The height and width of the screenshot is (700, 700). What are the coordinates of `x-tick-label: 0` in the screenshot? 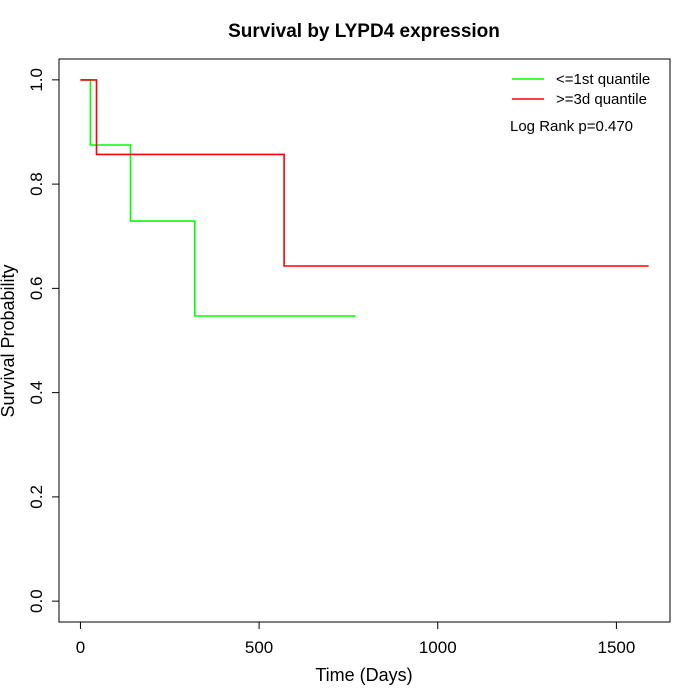 It's located at (80, 647).